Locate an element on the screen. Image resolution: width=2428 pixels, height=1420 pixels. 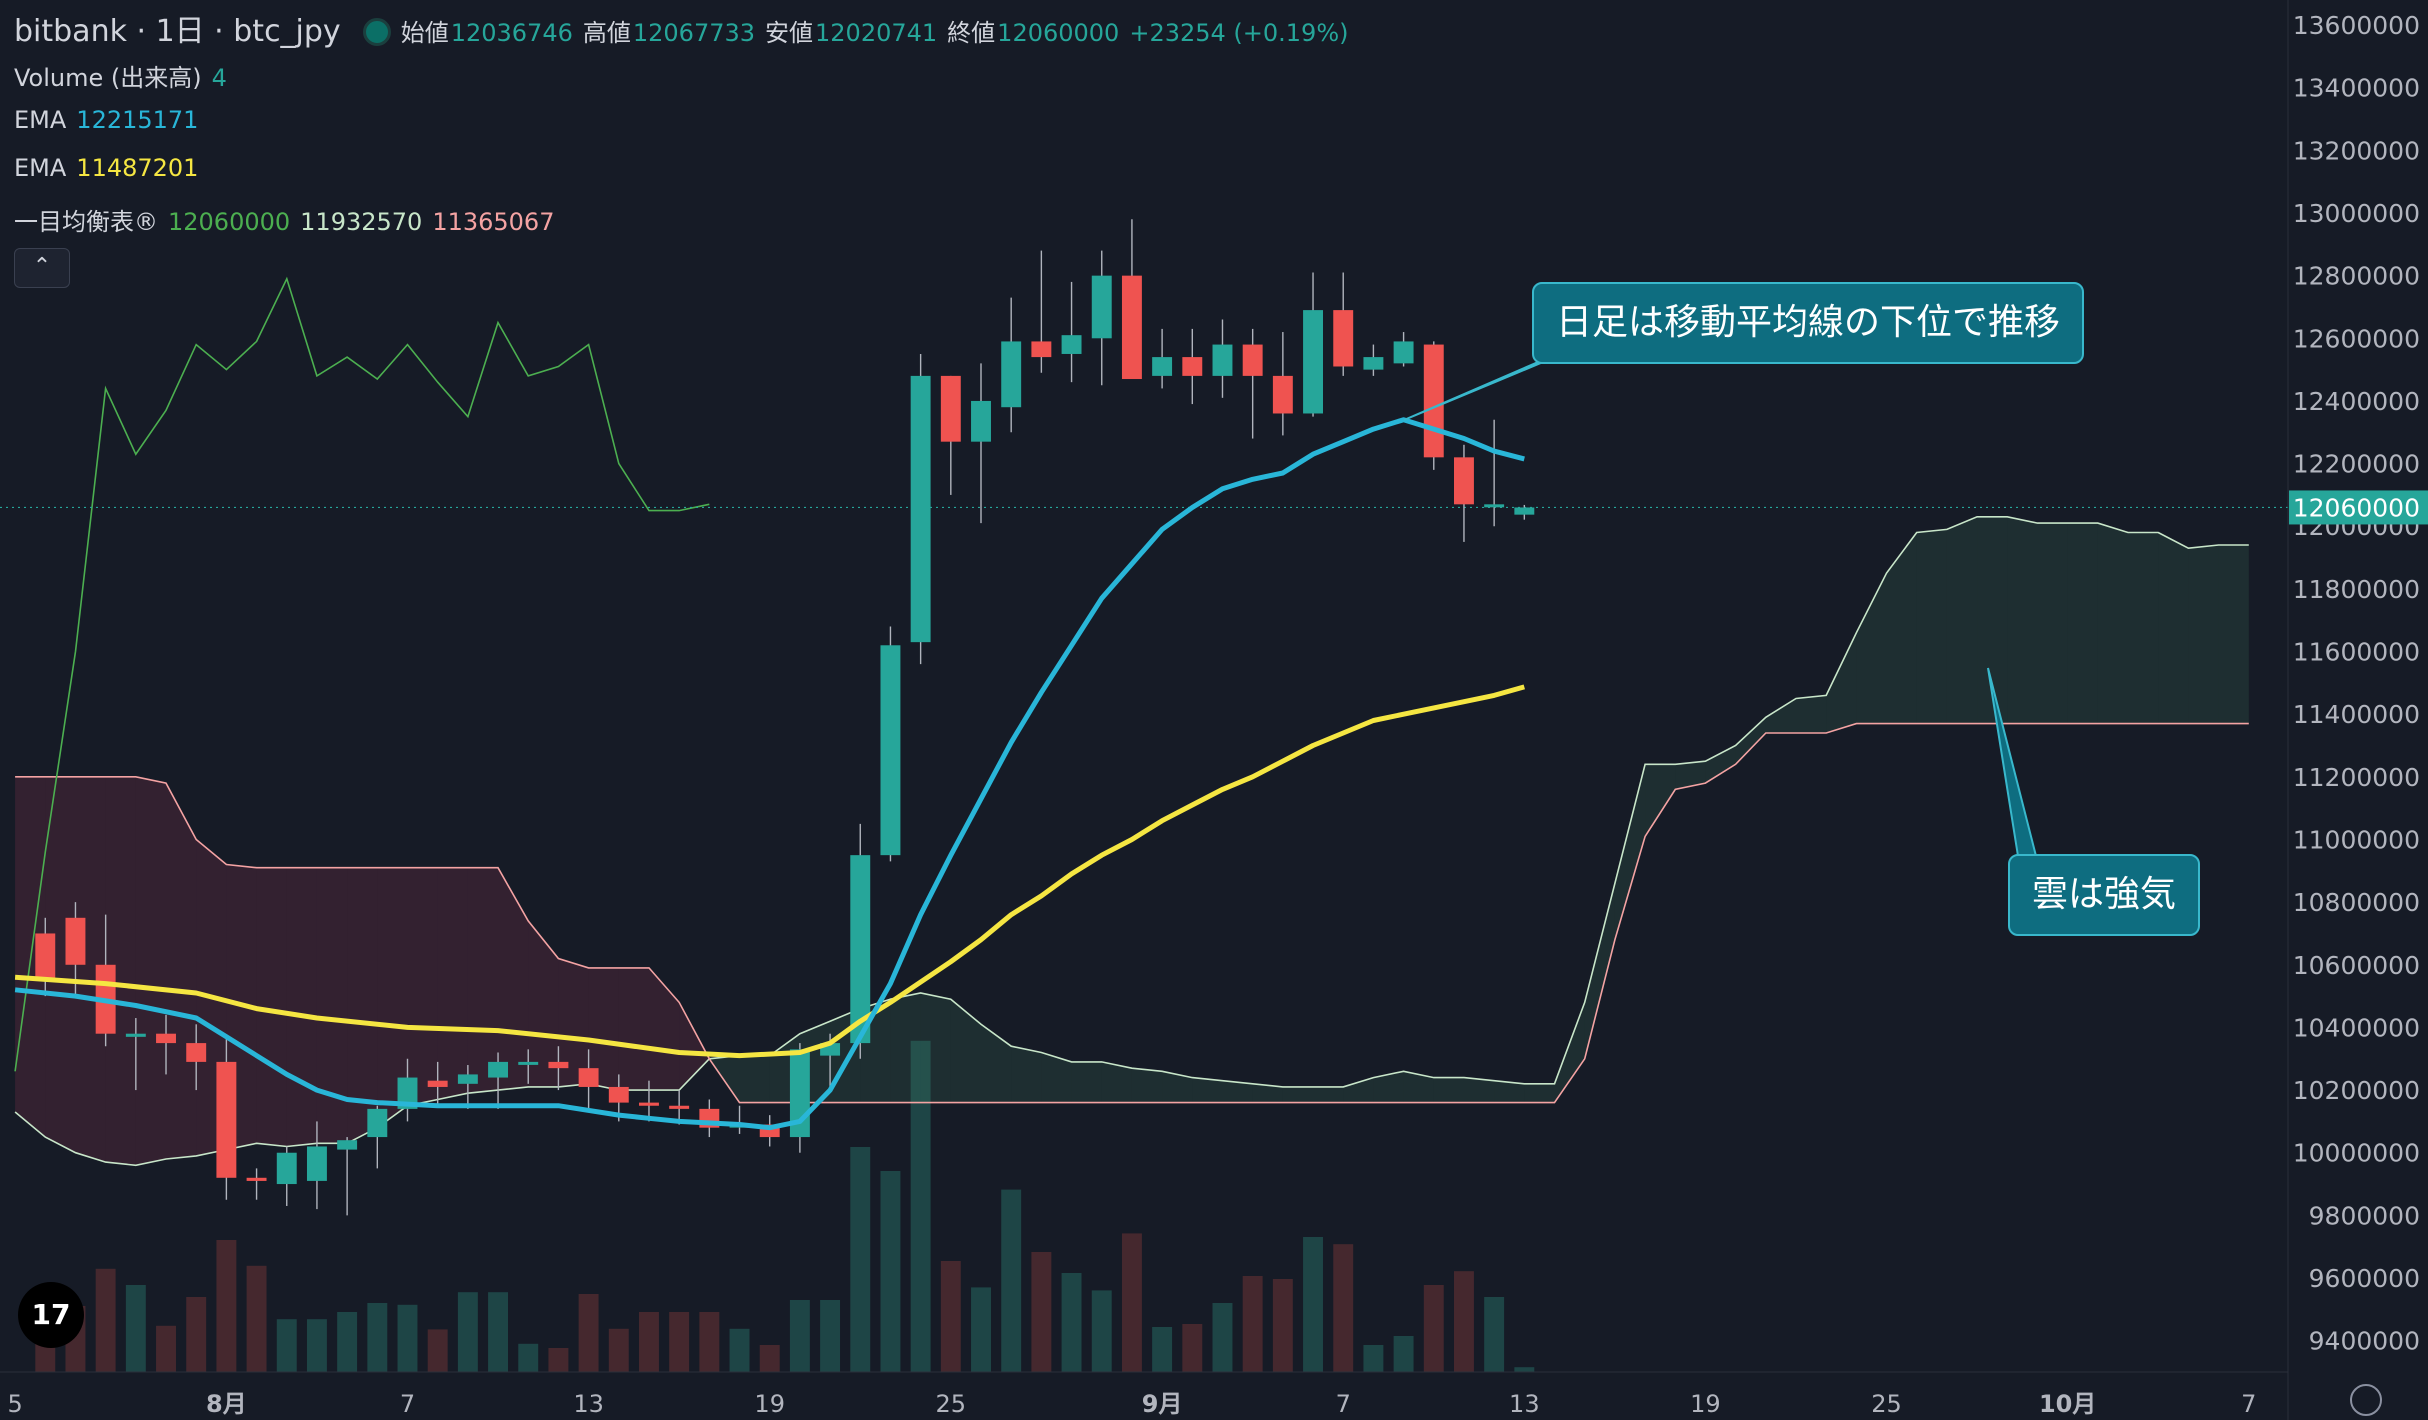
last-price-badge is located at coordinates (2358, 507).